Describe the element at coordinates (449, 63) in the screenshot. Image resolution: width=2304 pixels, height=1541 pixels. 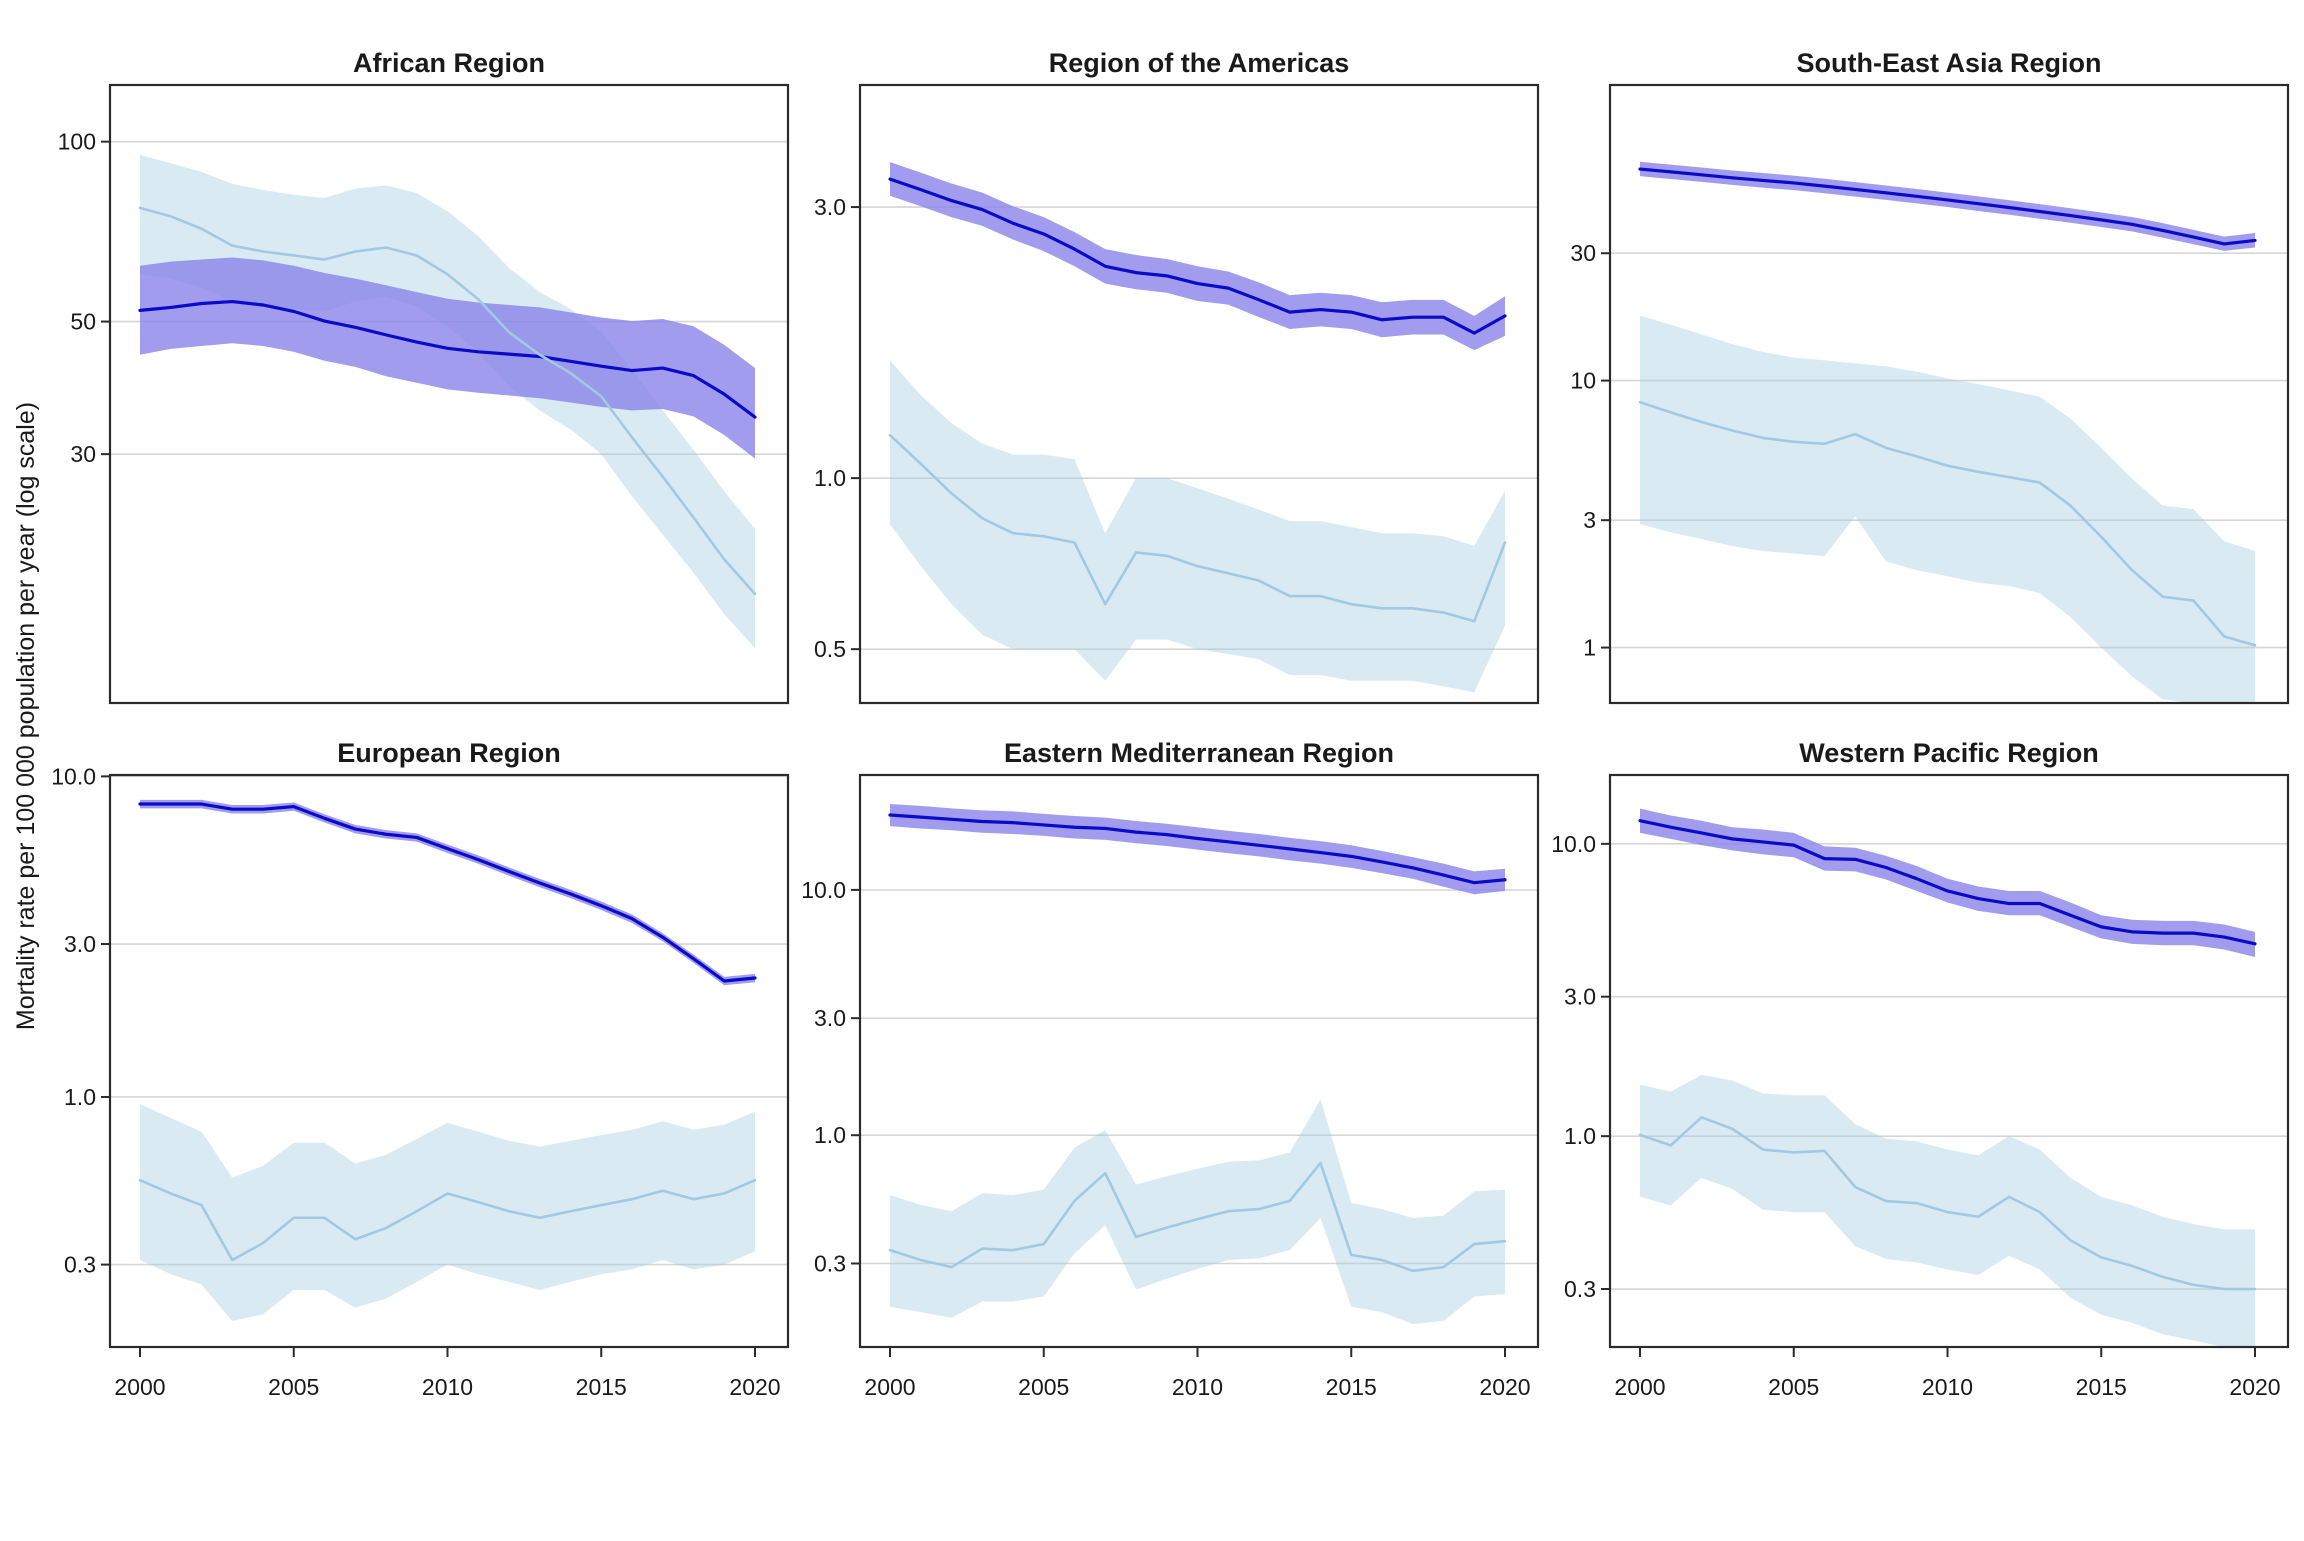
I see `panel-title: African Region` at that location.